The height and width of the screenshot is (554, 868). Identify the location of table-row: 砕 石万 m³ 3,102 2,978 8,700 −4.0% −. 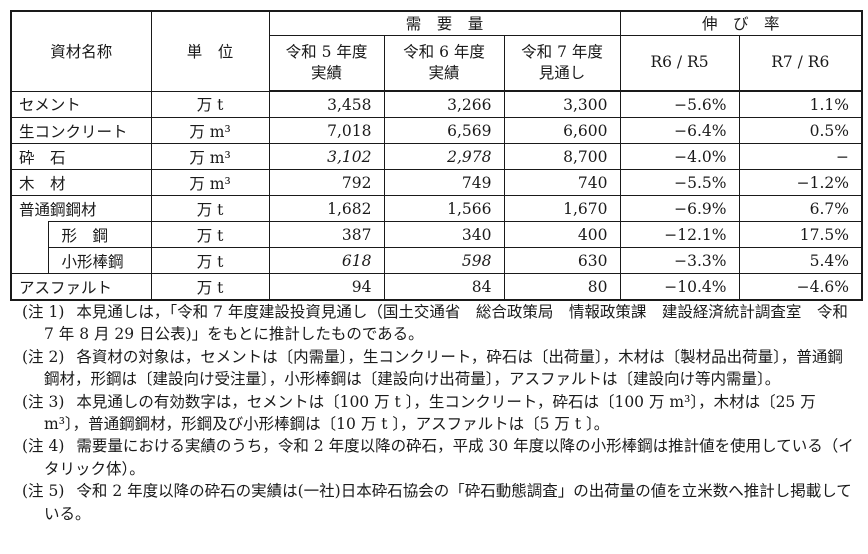
(436, 156).